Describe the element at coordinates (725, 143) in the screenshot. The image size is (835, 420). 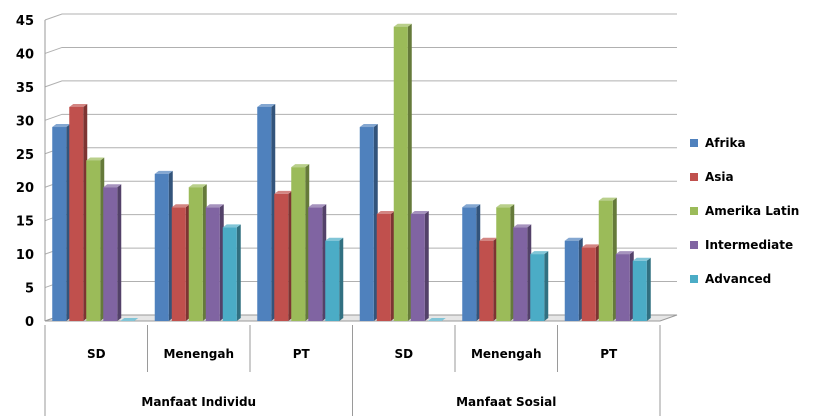
I see `legend-label: Afrika` at that location.